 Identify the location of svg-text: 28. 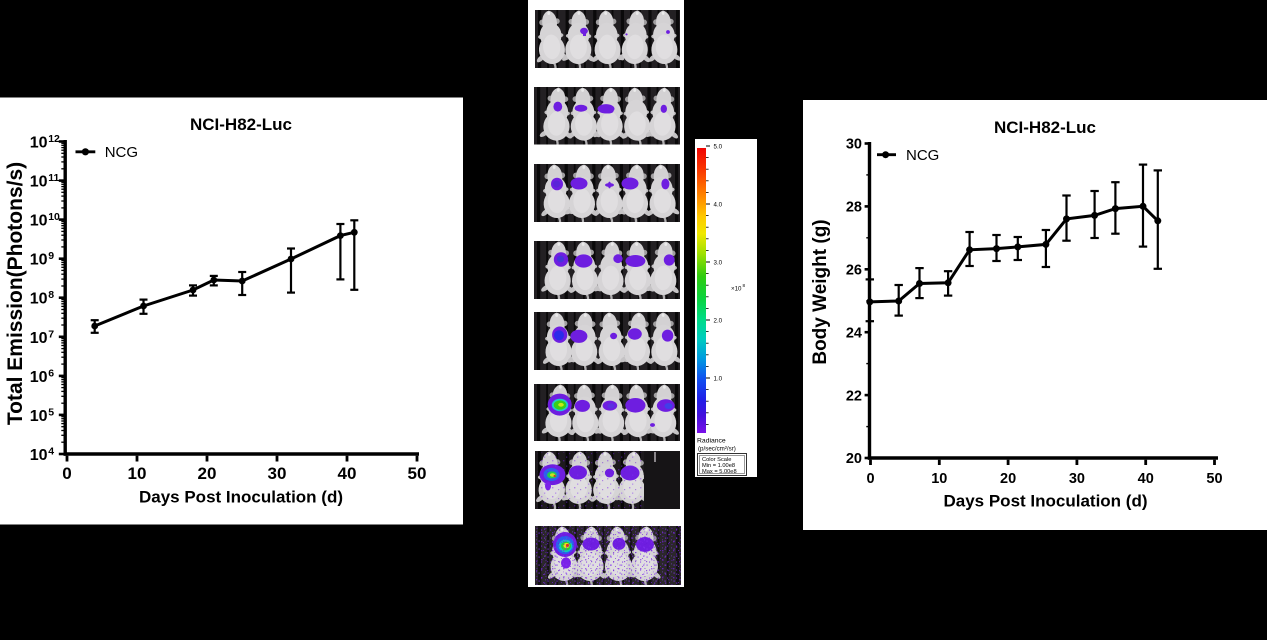
(854, 208).